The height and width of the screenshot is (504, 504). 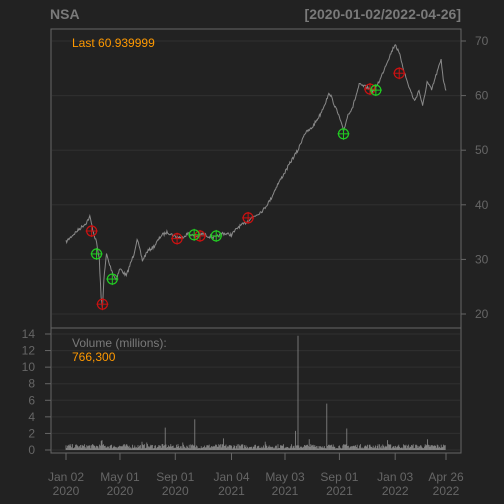 I want to click on volume-y-tick-label: 6, so click(x=31, y=400).